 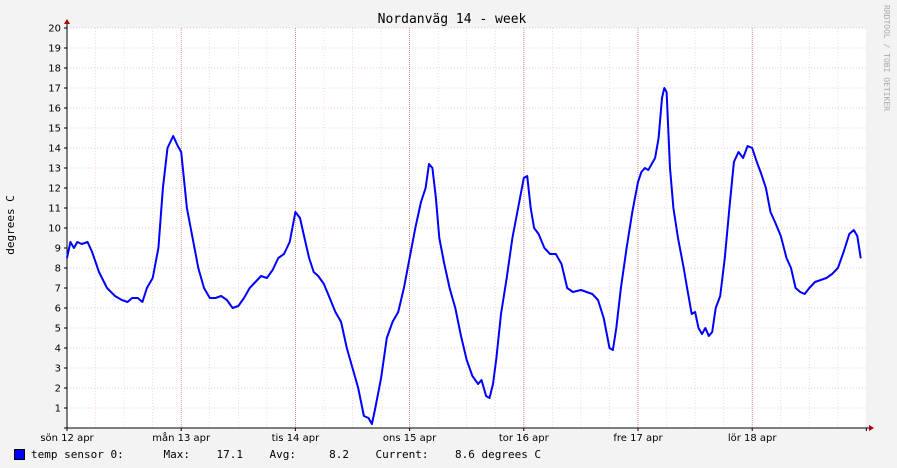 What do you see at coordinates (58, 249) in the screenshot?
I see `y-tick-label: 9` at bounding box center [58, 249].